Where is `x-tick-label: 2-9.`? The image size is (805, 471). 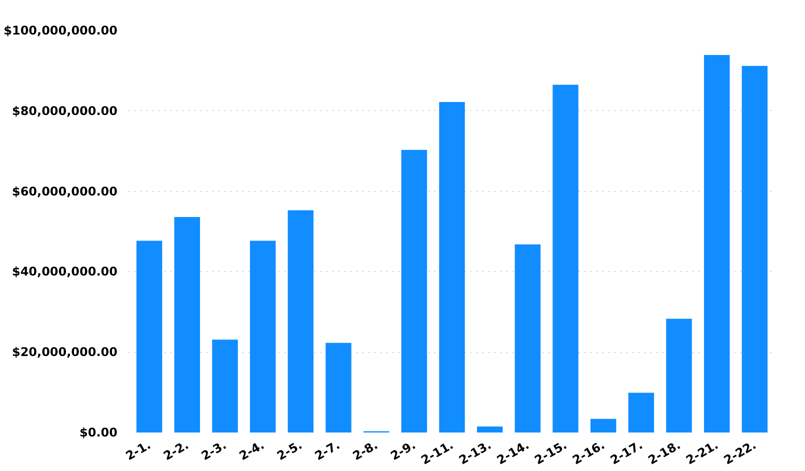 x-tick-label: 2-9. is located at coordinates (403, 451).